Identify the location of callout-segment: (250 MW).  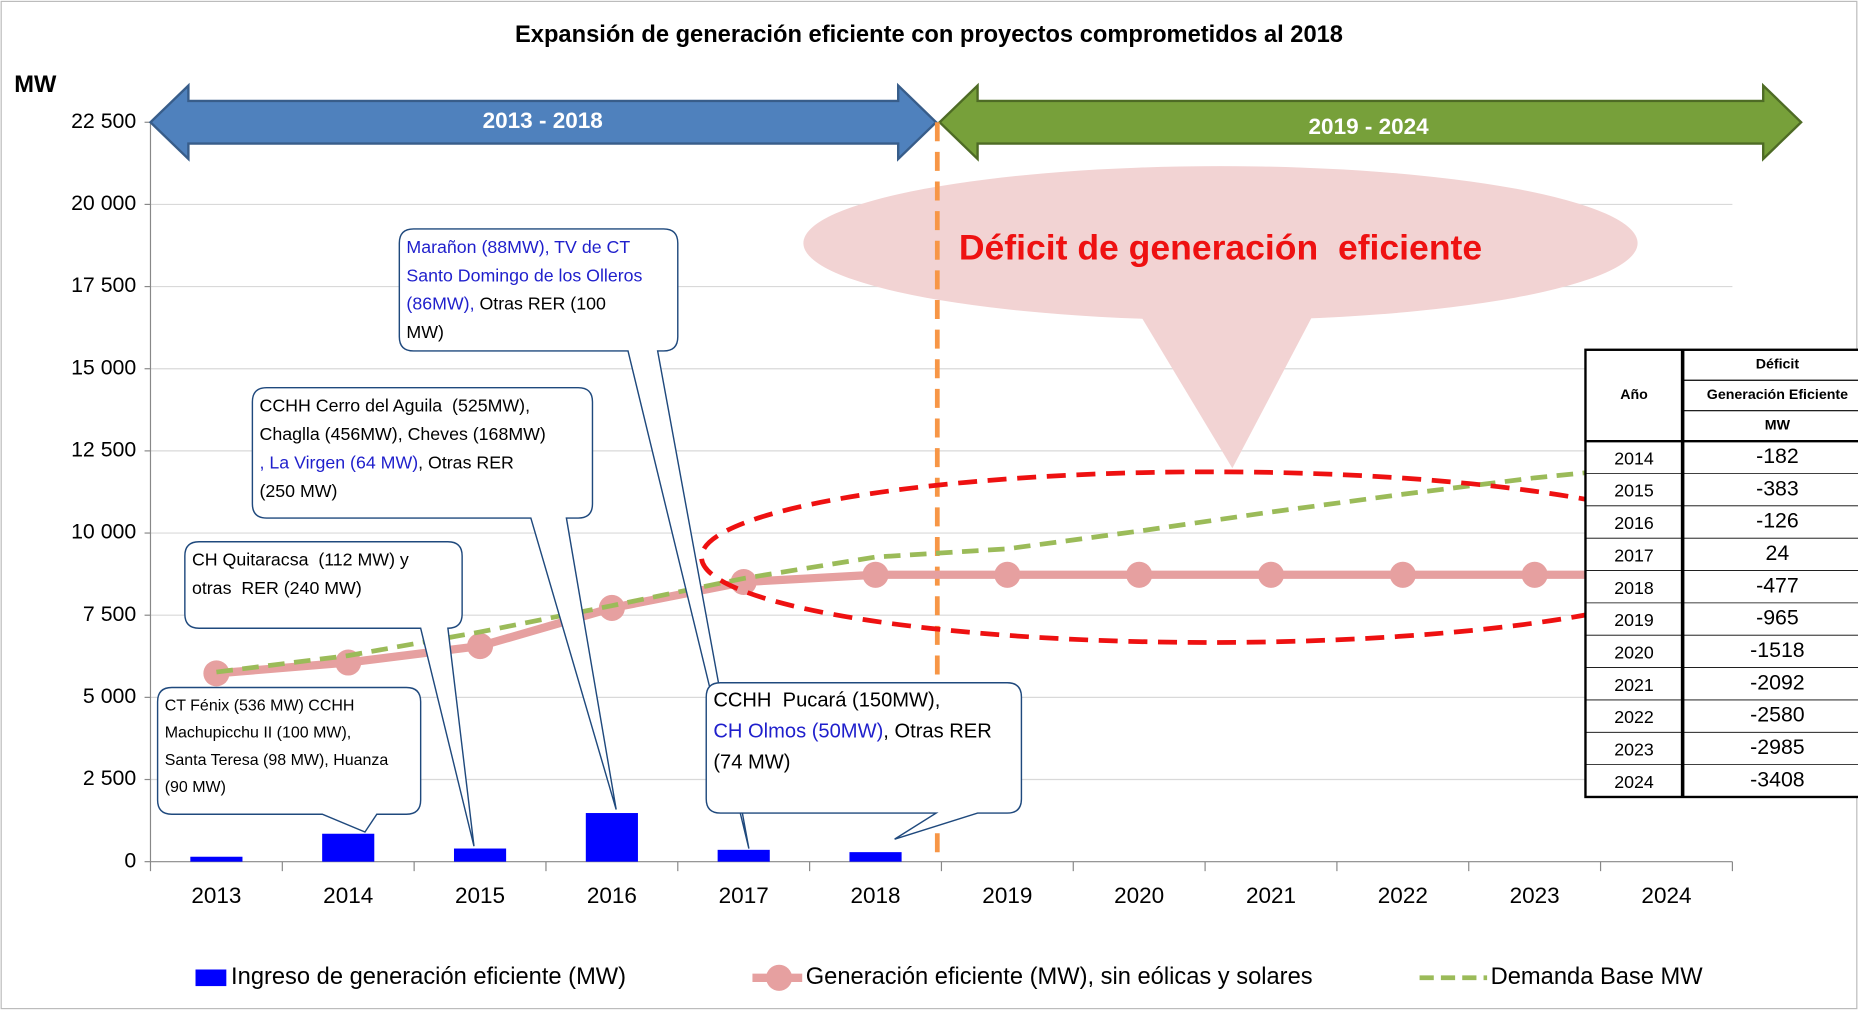
(299, 491).